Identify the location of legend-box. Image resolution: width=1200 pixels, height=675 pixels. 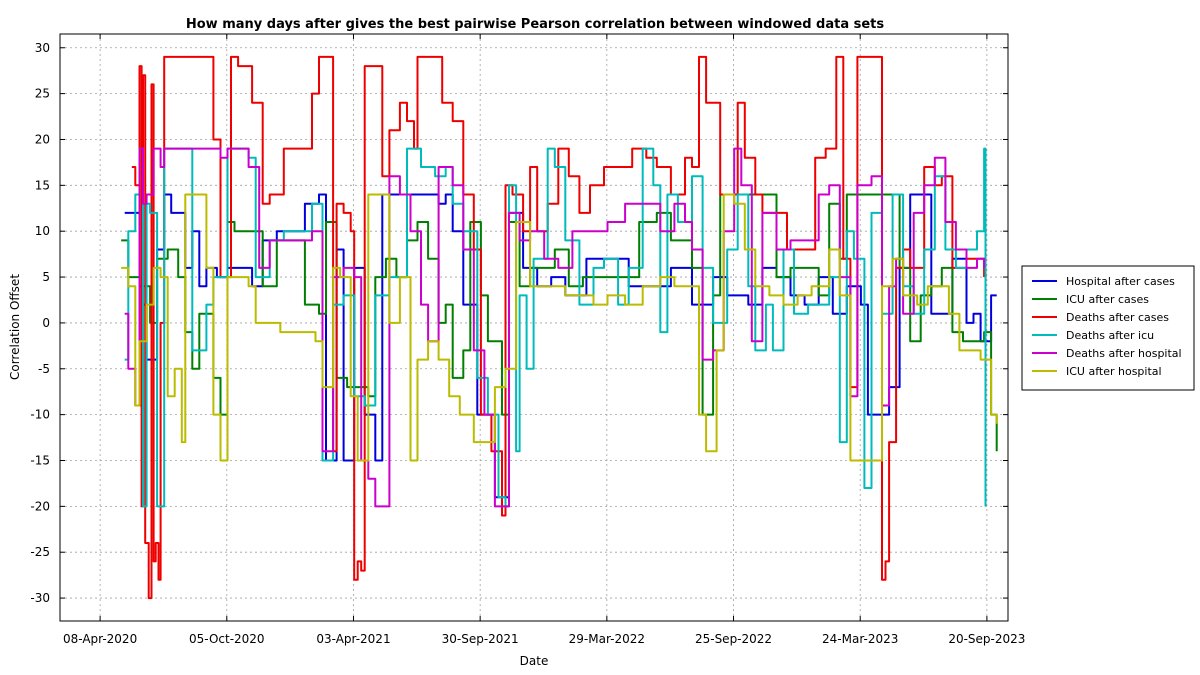
(1108, 328).